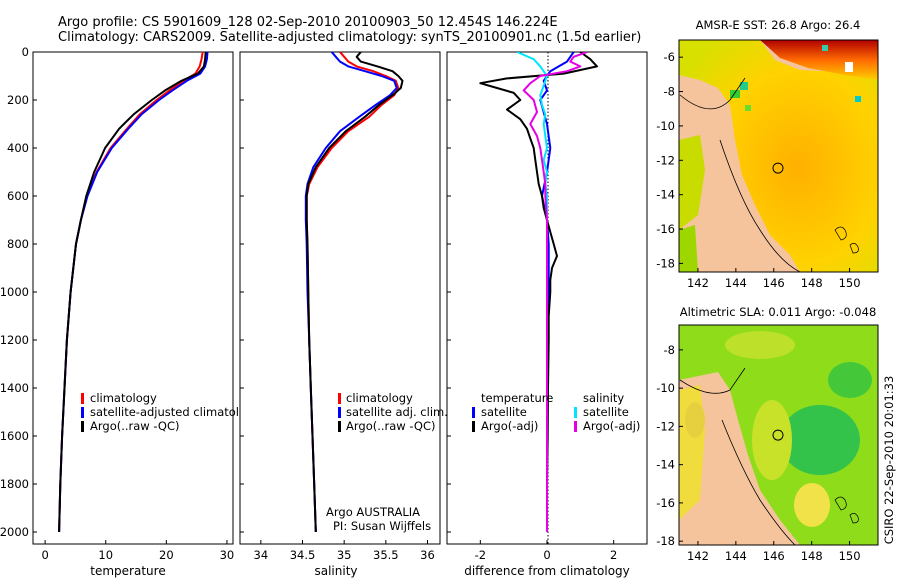  I want to click on sst-map-ticks: 142 144 146 148 150 -6 -8 -10 -12 -14 -16 -18, so click(758, 170).